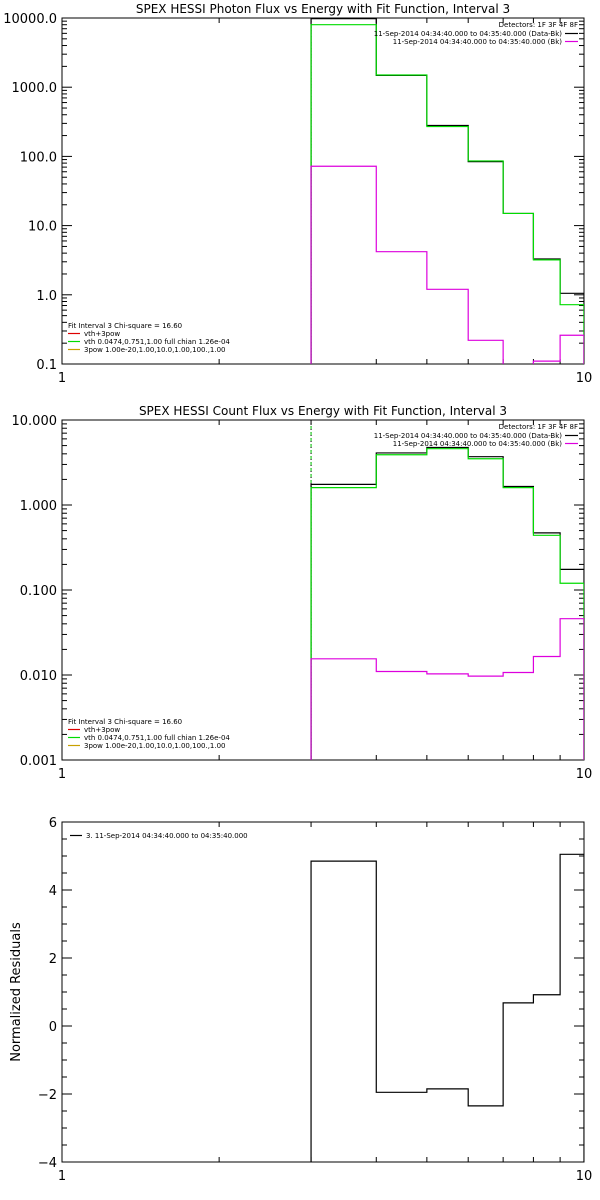 Image resolution: width=600 pixels, height=1200 pixels. Describe the element at coordinates (53, 891) in the screenshot. I see `y-tick-label: 4` at that location.